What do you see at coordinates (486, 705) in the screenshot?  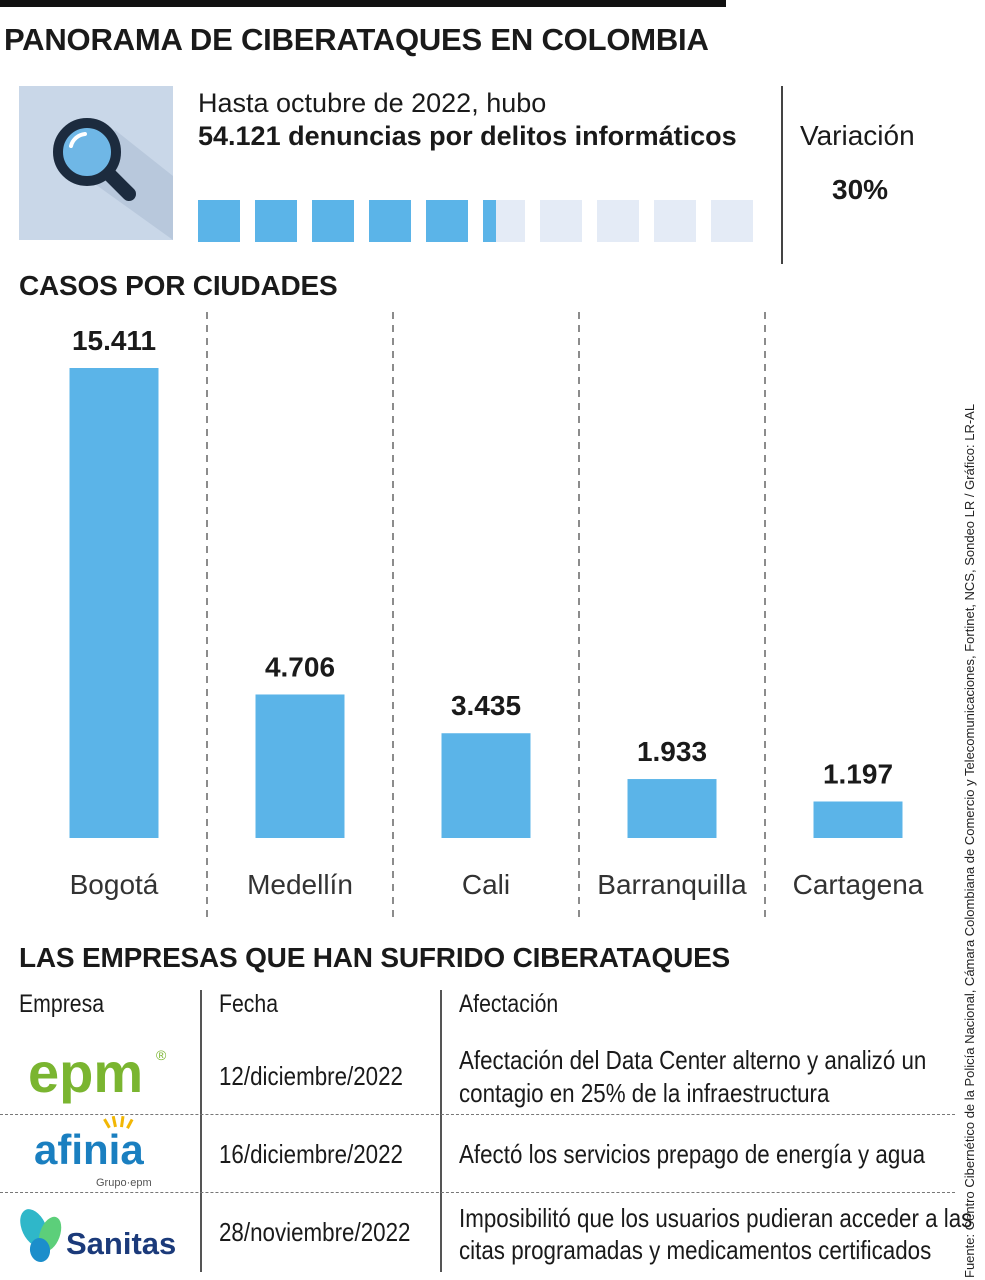 I see `bar-value-label: 3.435` at bounding box center [486, 705].